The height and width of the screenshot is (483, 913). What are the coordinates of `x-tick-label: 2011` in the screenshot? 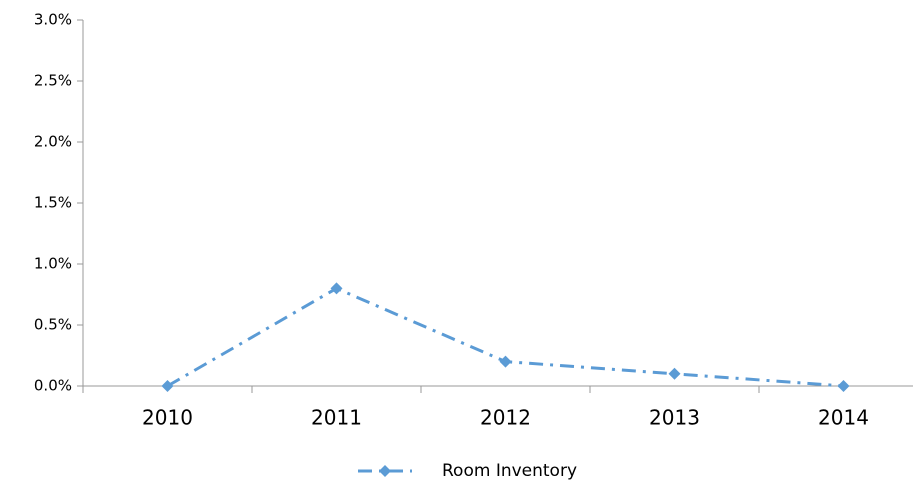 It's located at (336, 418).